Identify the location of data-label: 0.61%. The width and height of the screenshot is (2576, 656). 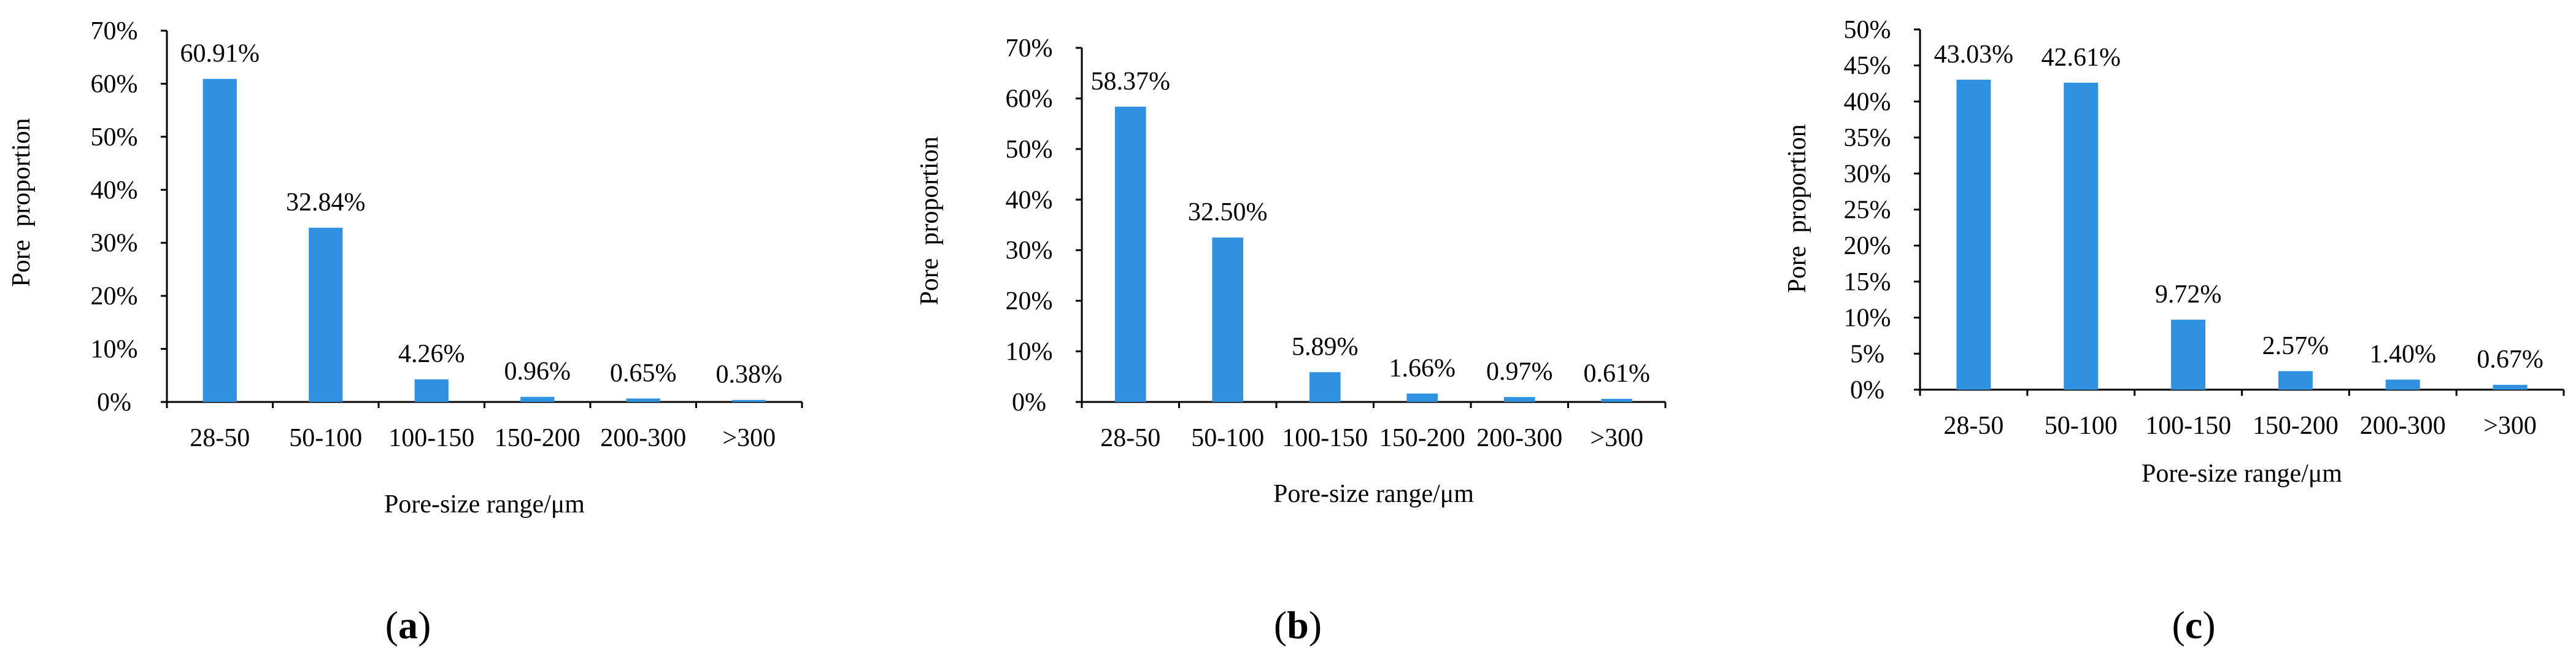
(1617, 374).